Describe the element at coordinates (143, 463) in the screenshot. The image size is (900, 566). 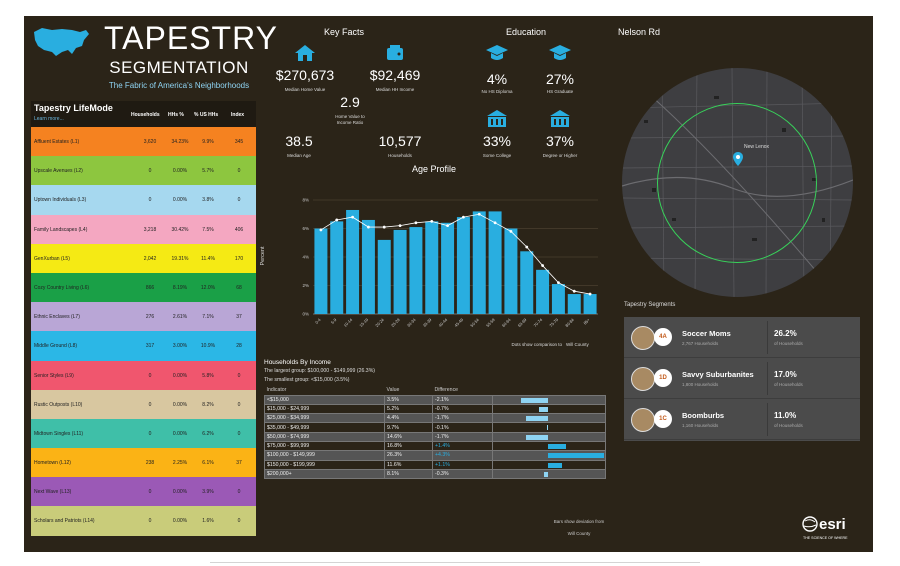
I see `lifemode-row: Hometown (L12) 238 2.25% 6.1% 37` at that location.